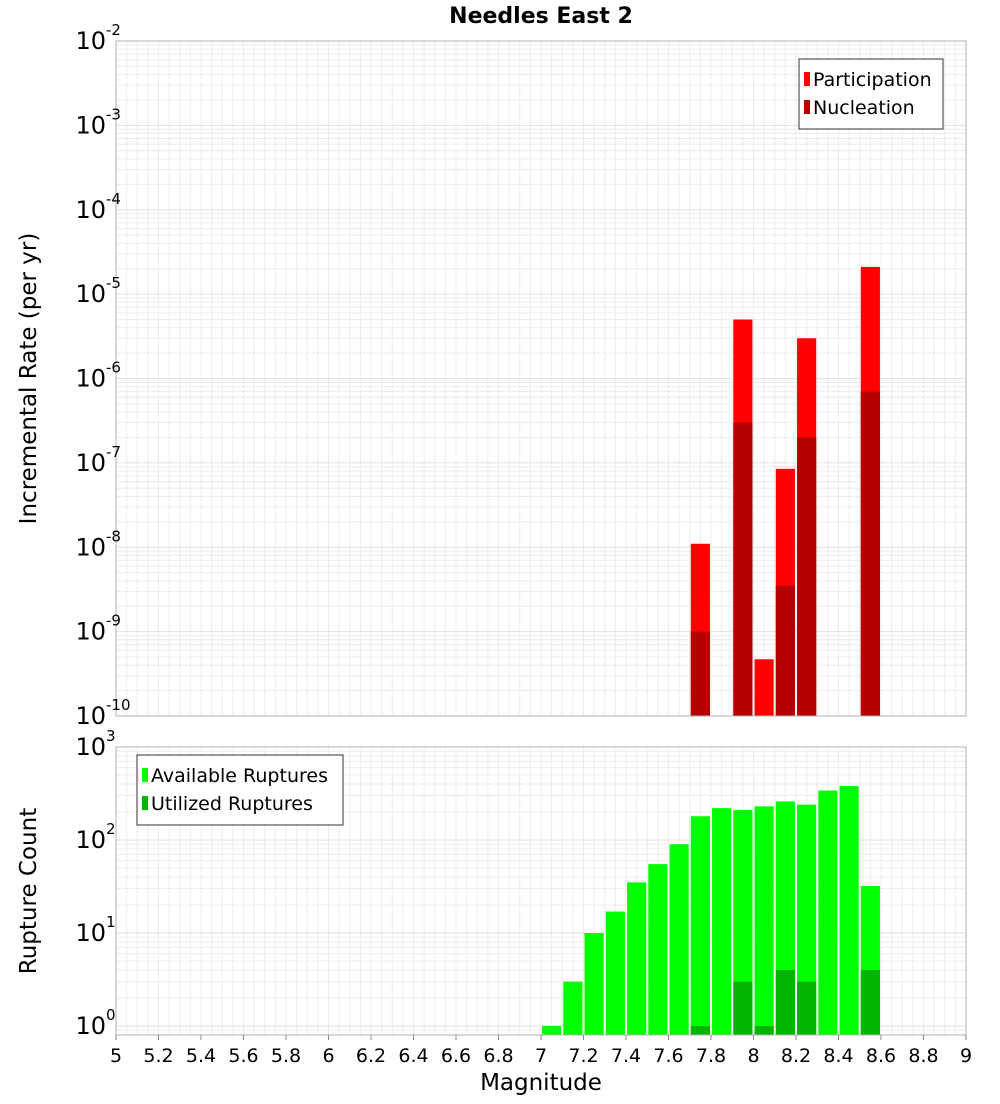 The width and height of the screenshot is (1000, 1104). What do you see at coordinates (158, 1056) in the screenshot?
I see `x-tick-label: 5.2` at bounding box center [158, 1056].